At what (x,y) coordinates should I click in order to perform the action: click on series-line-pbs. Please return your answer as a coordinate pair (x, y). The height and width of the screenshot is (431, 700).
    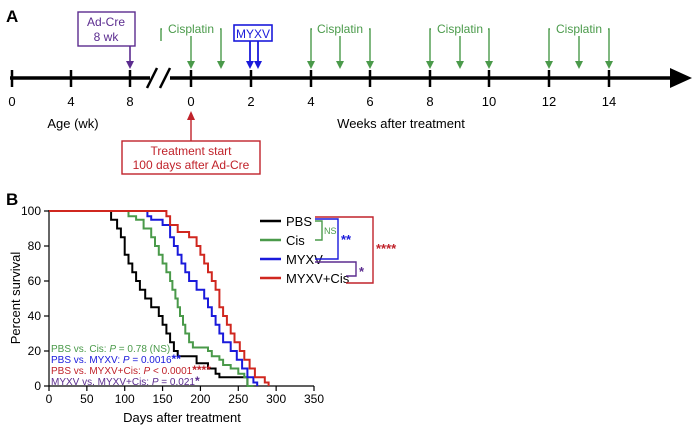
    Looking at the image, I should click on (150, 298).